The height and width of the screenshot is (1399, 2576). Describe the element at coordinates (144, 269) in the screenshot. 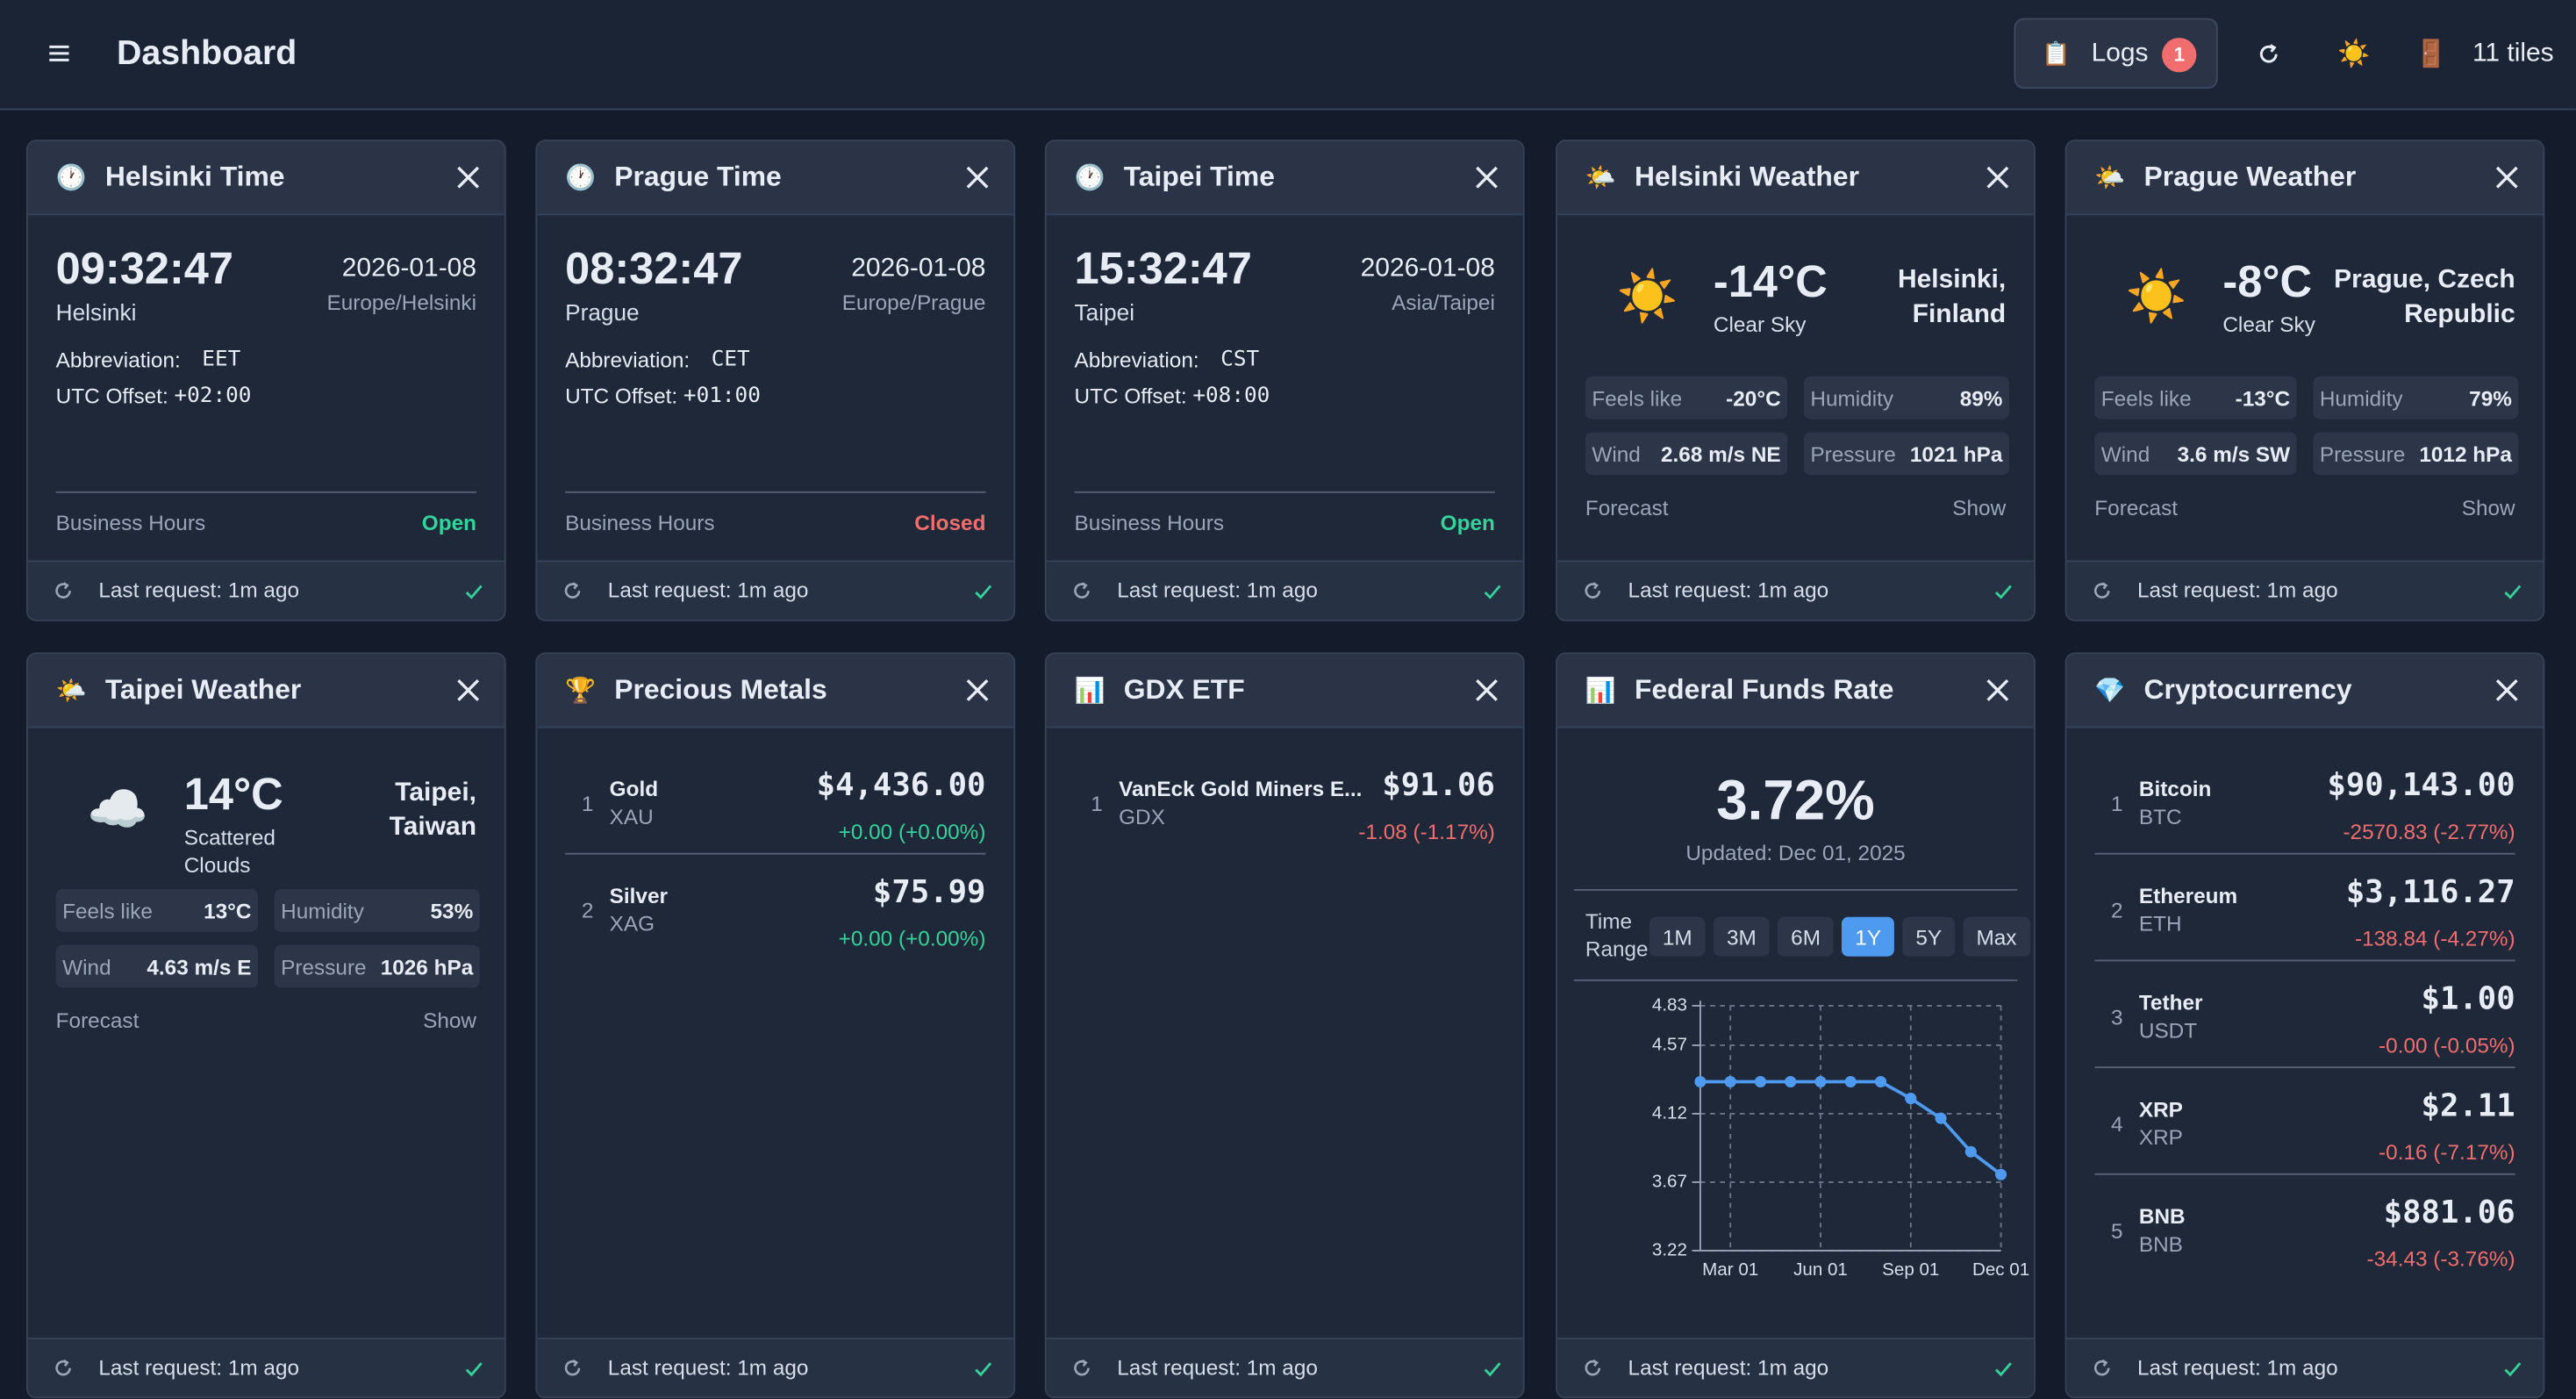

I see `time: 09:32:47` at that location.